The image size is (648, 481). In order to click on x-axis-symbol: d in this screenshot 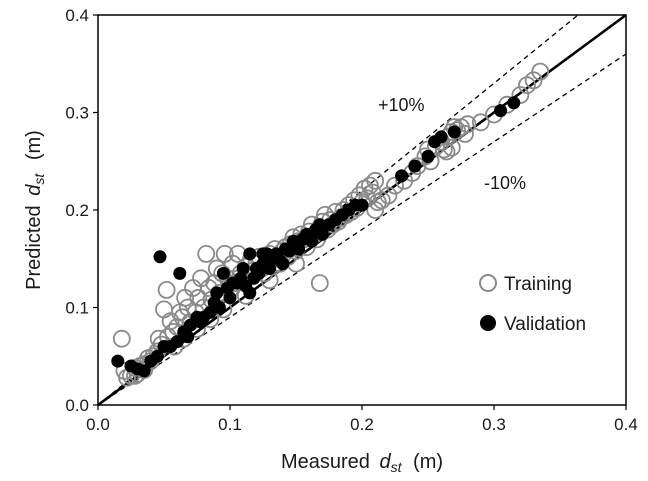, I will do `click(385, 462)`.